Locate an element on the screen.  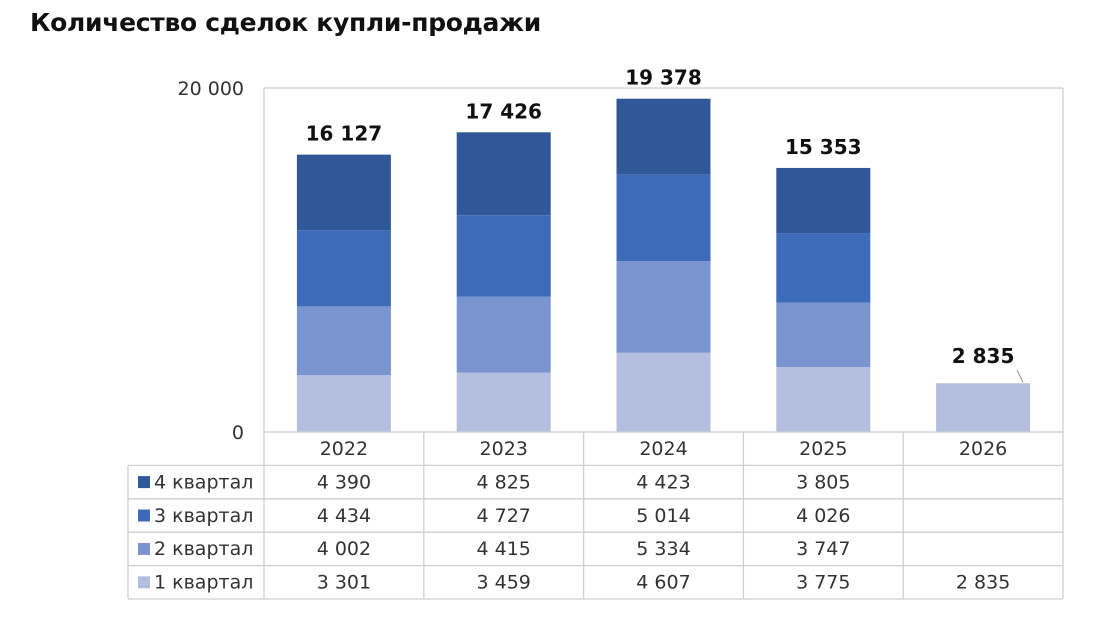
table-cell-4-квартал-2025: 3 805 is located at coordinates (823, 482).